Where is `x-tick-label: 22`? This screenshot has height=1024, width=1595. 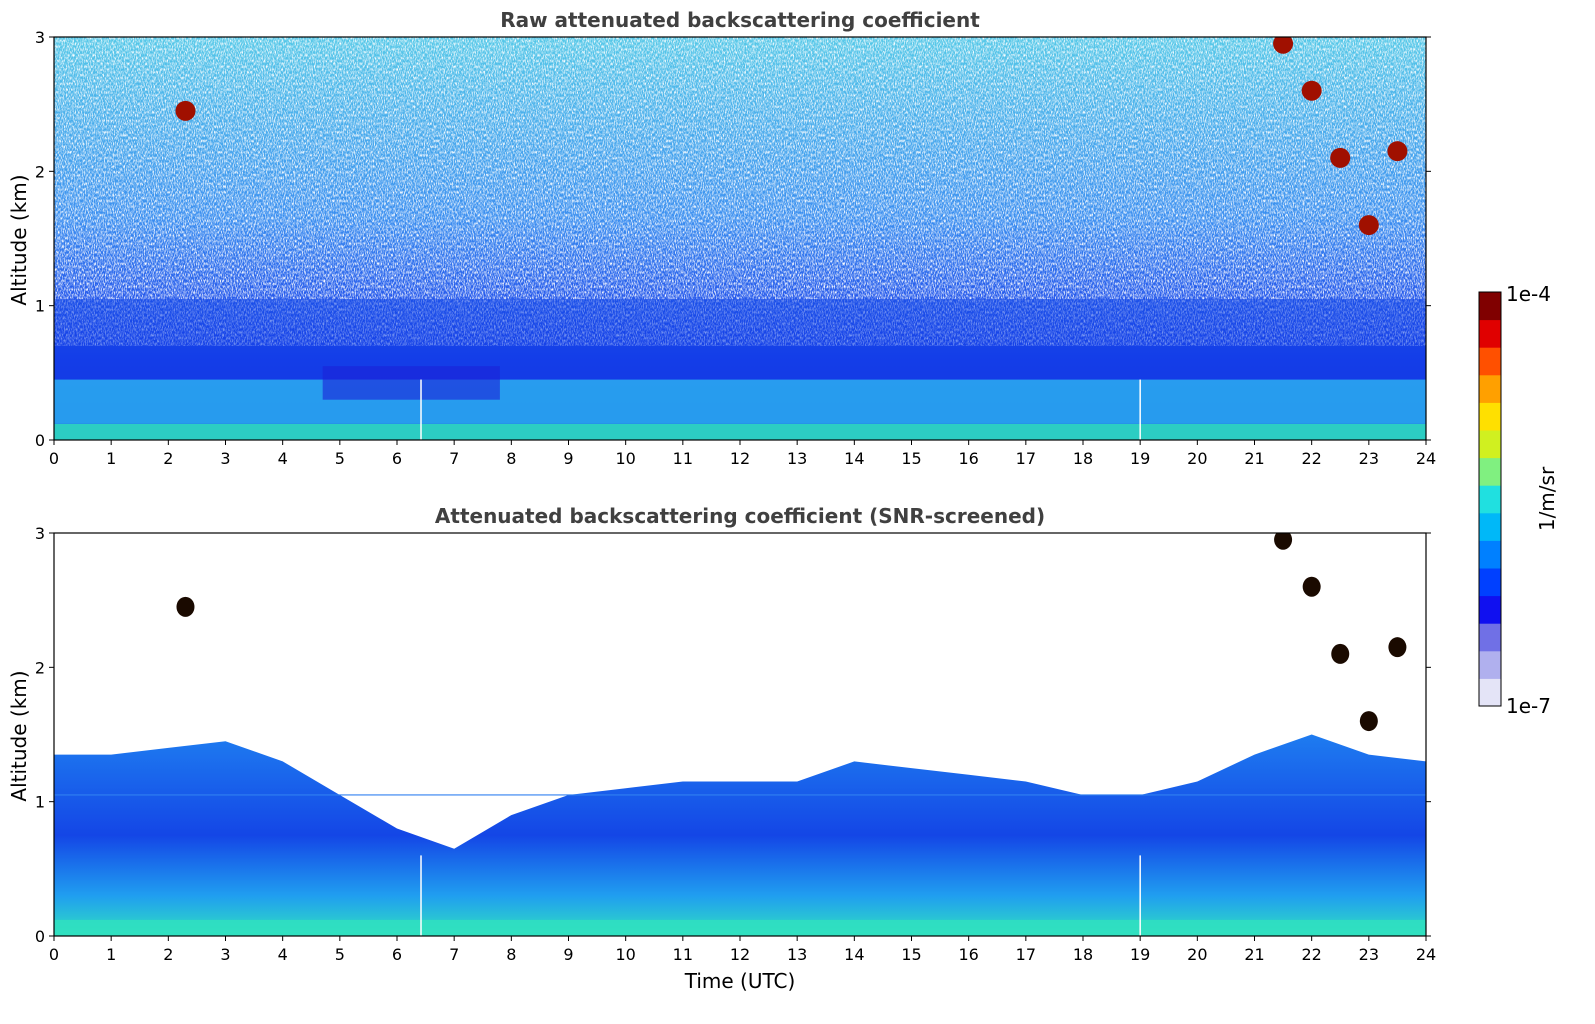 x-tick-label: 22 is located at coordinates (1311, 458).